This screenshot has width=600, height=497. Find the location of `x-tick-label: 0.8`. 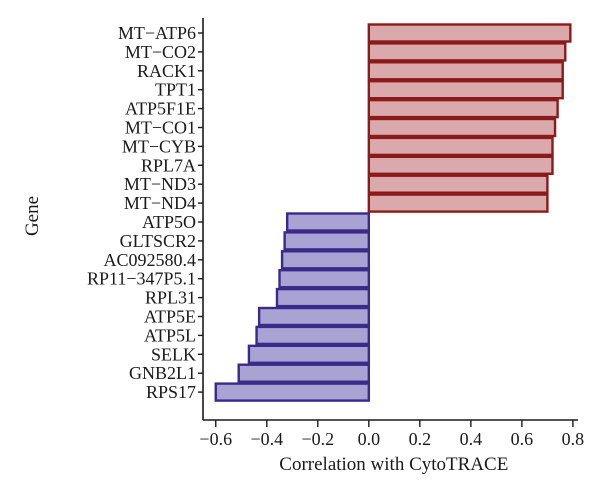

x-tick-label: 0.8 is located at coordinates (573, 439).